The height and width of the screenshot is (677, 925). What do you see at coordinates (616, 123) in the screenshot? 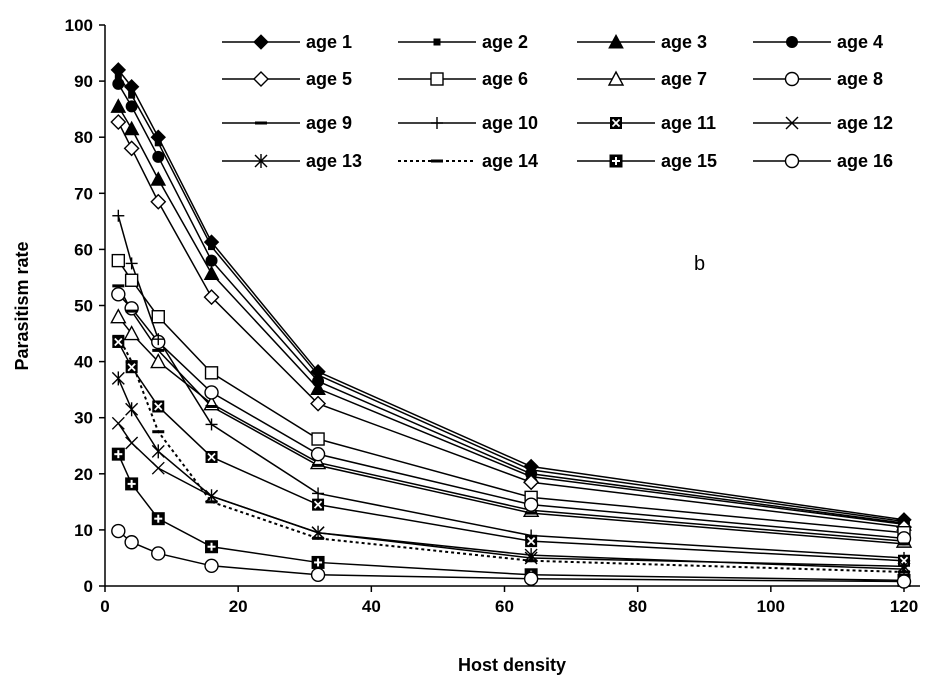
I see `legend-item-age-11-marker-d2` at bounding box center [616, 123].